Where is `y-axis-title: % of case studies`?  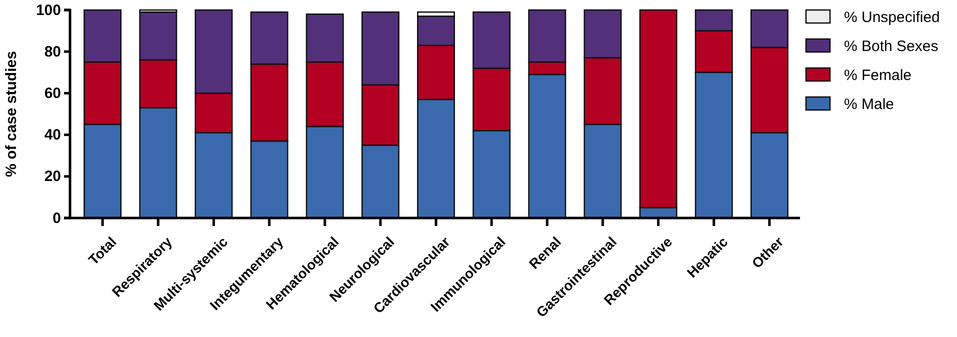 y-axis-title: % of case studies is located at coordinates (11, 114).